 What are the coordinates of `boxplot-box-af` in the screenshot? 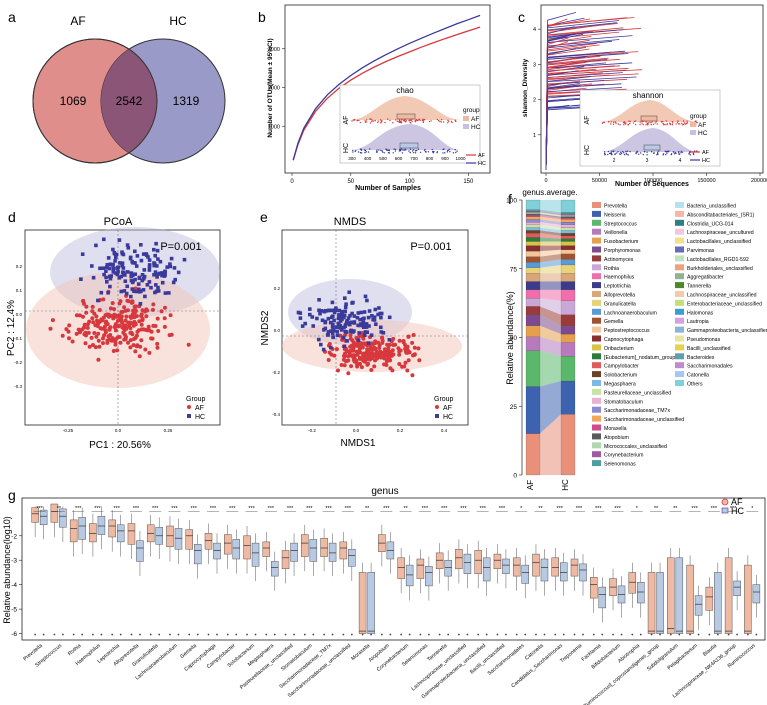 It's located at (54, 513).